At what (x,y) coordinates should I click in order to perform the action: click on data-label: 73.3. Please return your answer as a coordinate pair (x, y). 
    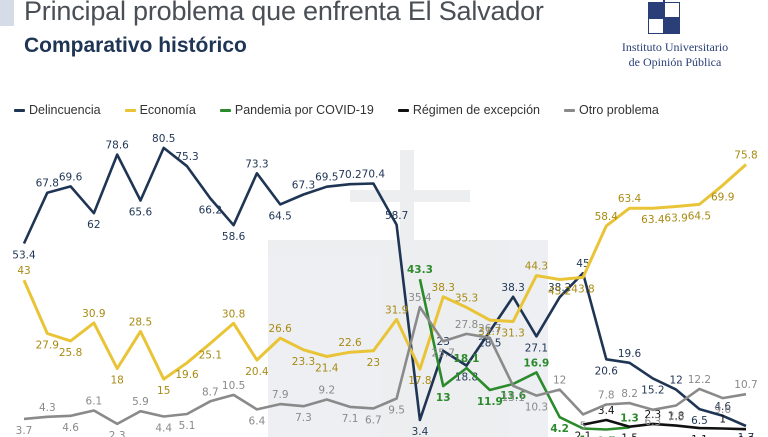
    Looking at the image, I should click on (256, 164).